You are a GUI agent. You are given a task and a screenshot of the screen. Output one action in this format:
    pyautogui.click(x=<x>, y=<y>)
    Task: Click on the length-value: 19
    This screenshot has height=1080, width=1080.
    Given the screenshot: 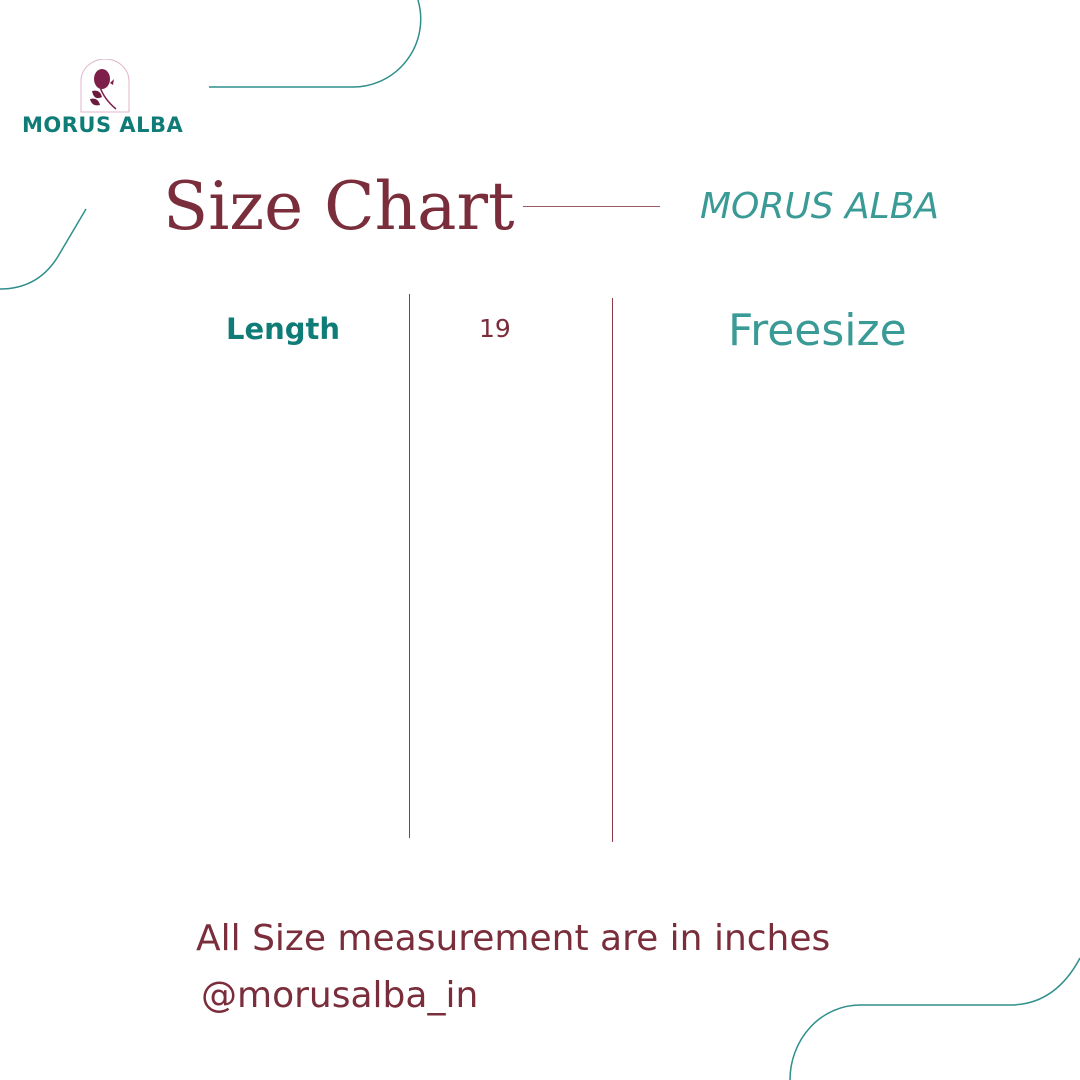 What is the action you would take?
    pyautogui.click(x=495, y=328)
    